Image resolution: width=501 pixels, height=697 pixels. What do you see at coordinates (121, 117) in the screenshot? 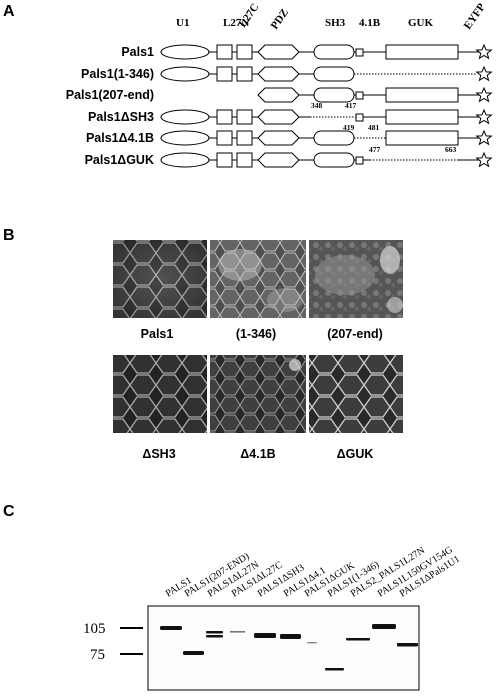
I see `construct-label: Pals1ΔSH3` at bounding box center [121, 117].